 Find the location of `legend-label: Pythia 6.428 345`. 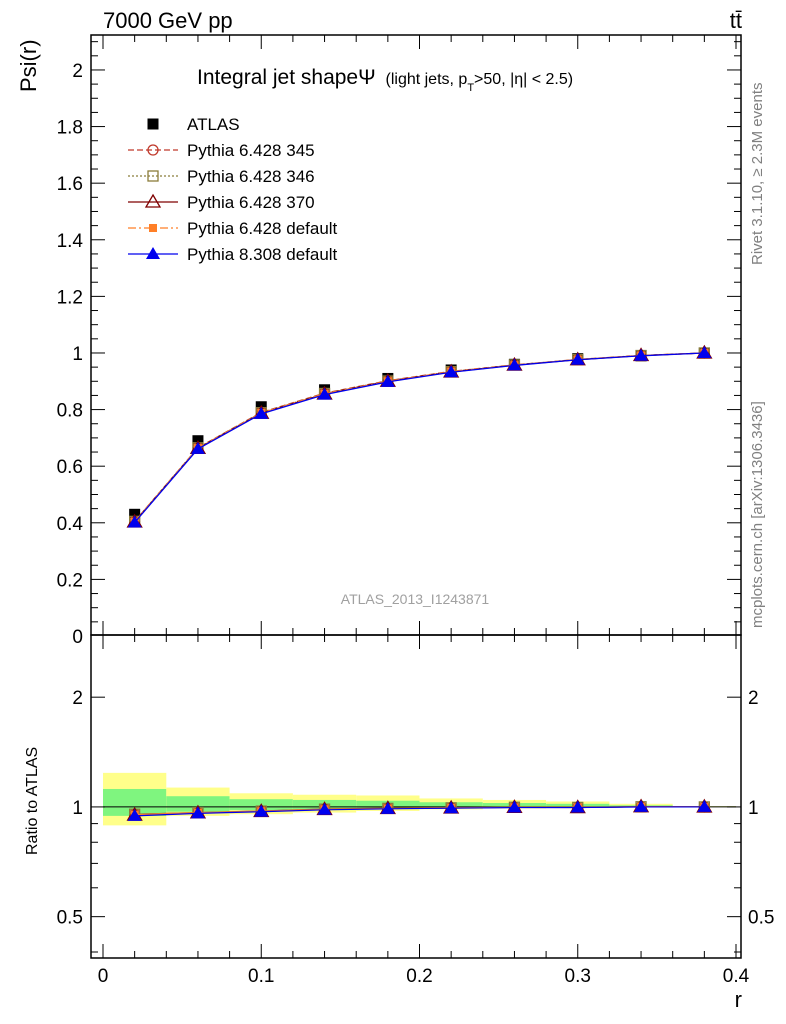

legend-label: Pythia 6.428 345 is located at coordinates (251, 150).